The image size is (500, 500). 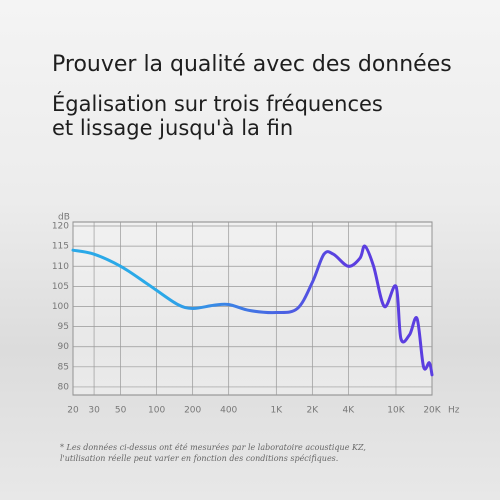 I want to click on y-tick-label: 105, so click(x=60, y=287).